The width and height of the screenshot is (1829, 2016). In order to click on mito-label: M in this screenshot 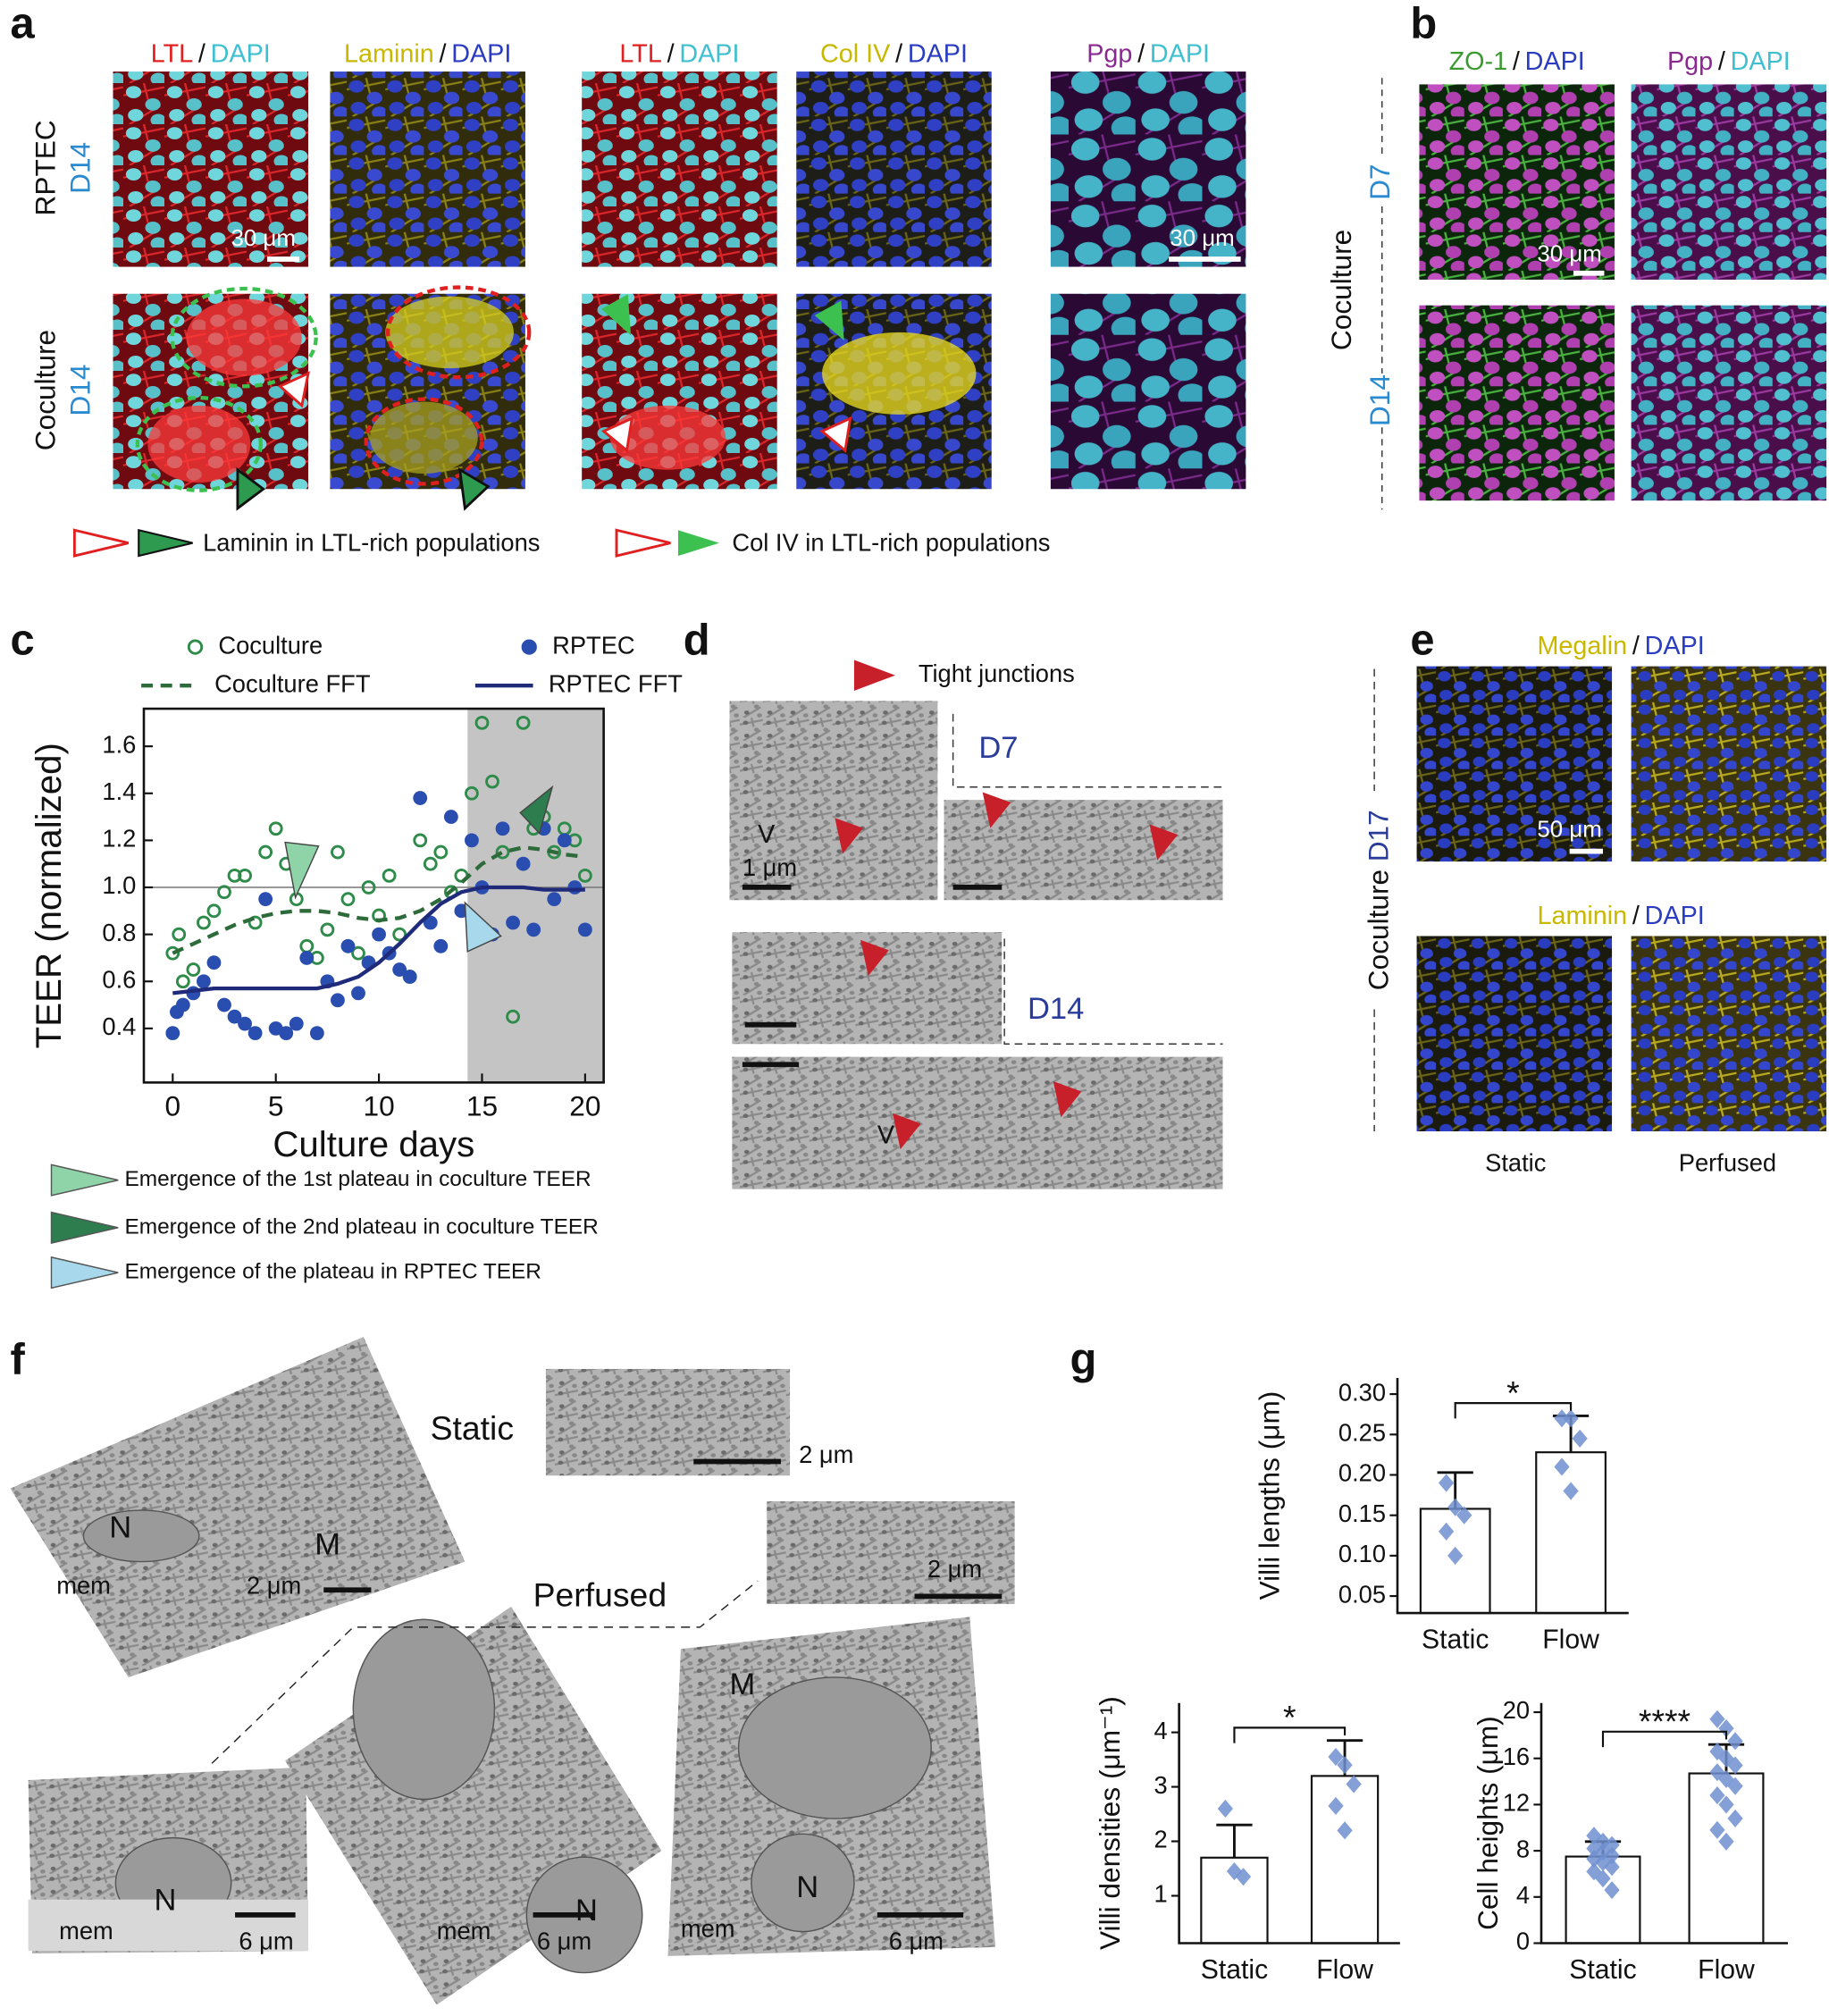, I will do `click(743, 1684)`.